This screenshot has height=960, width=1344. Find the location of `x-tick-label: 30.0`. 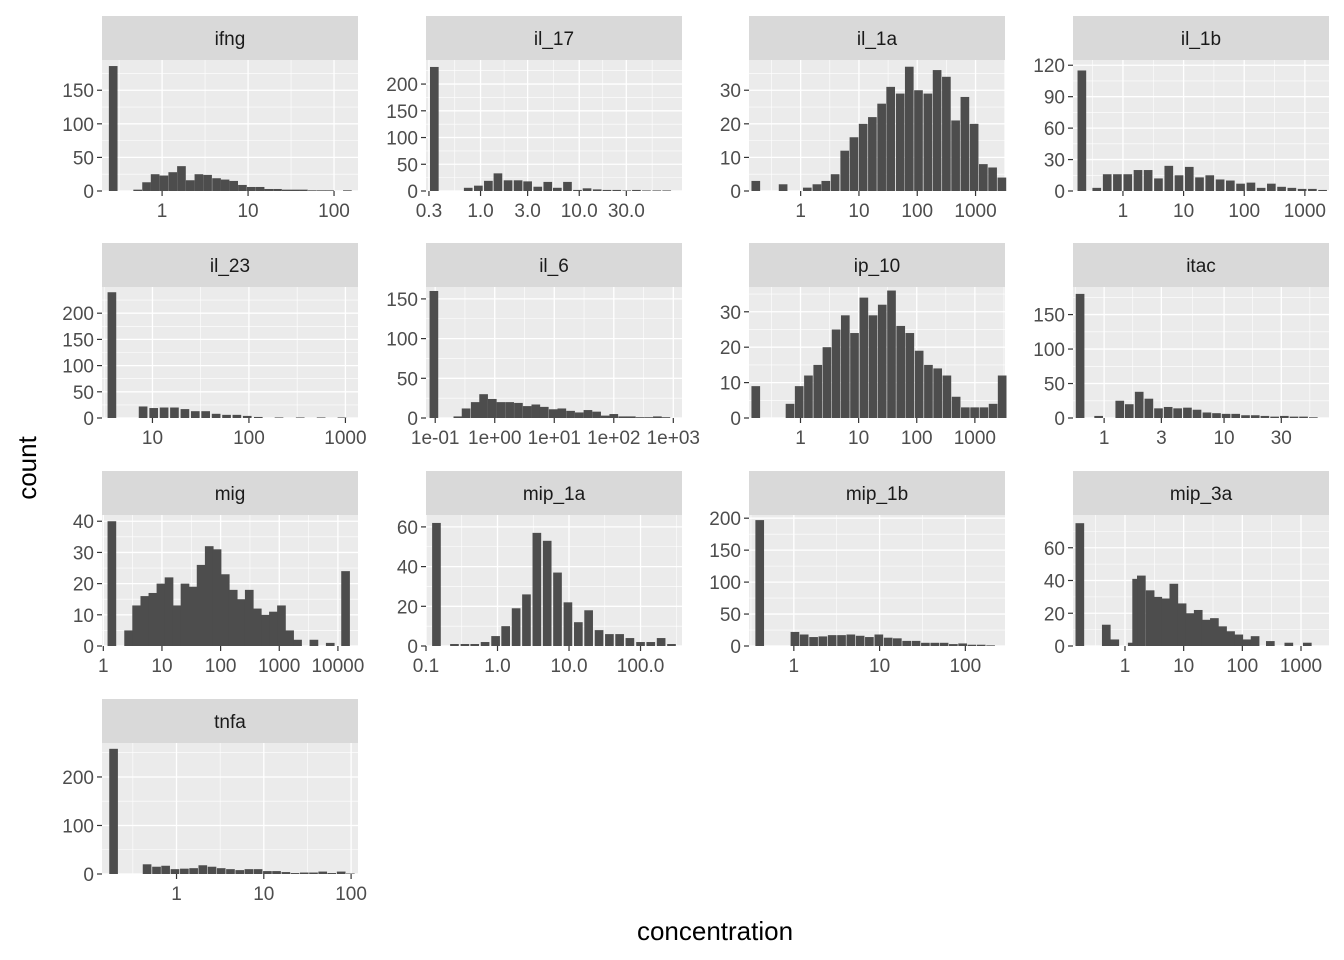

x-tick-label: 30.0 is located at coordinates (626, 211).